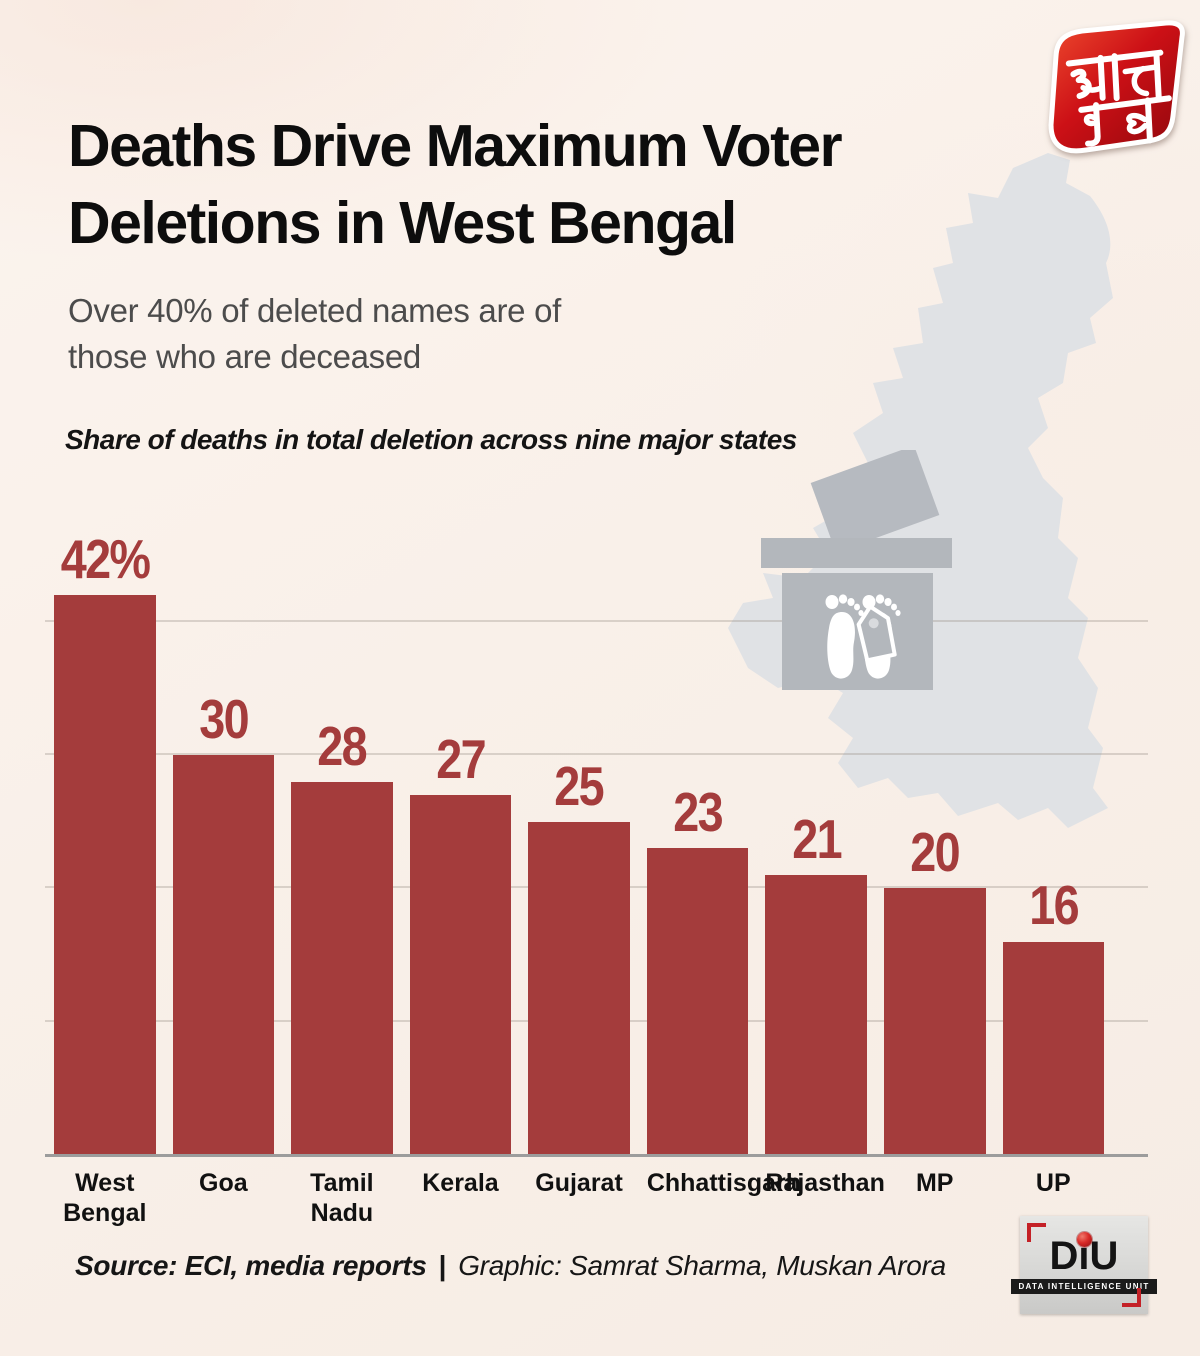 The width and height of the screenshot is (1200, 1356). I want to click on bar-value-label: 28, so click(342, 745).